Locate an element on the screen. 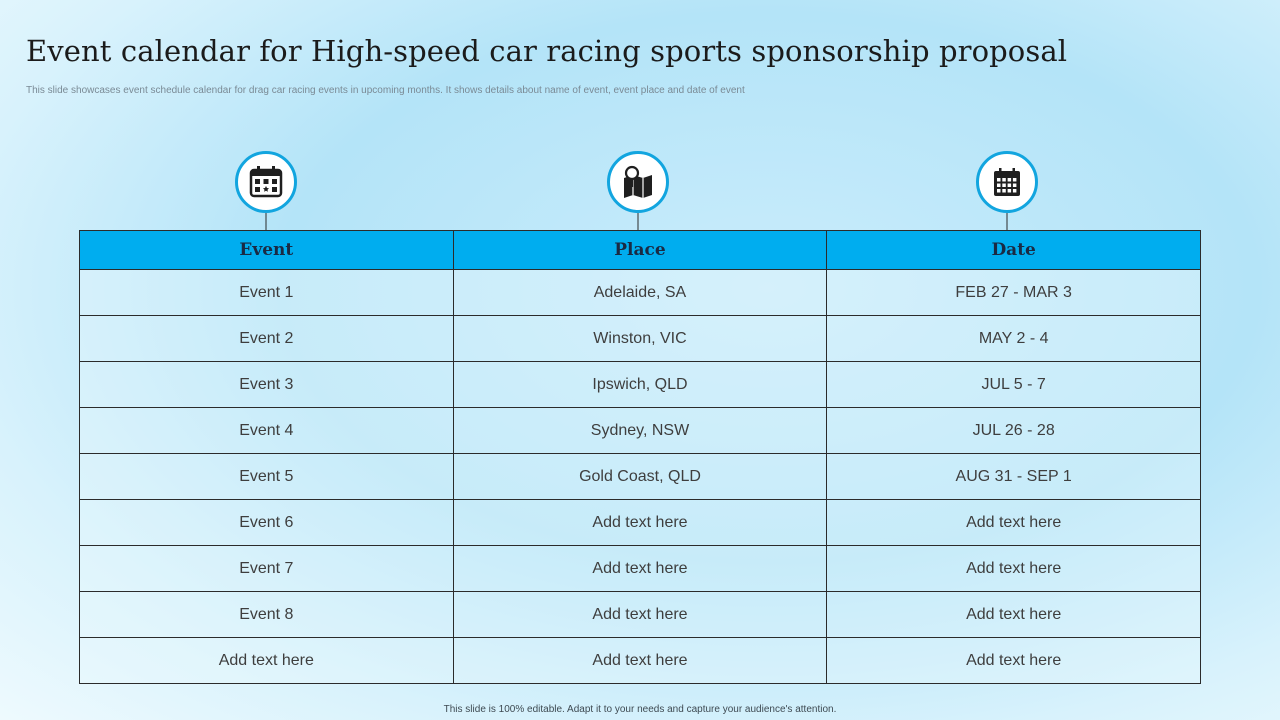  map-pin-icon is located at coordinates (638, 181).